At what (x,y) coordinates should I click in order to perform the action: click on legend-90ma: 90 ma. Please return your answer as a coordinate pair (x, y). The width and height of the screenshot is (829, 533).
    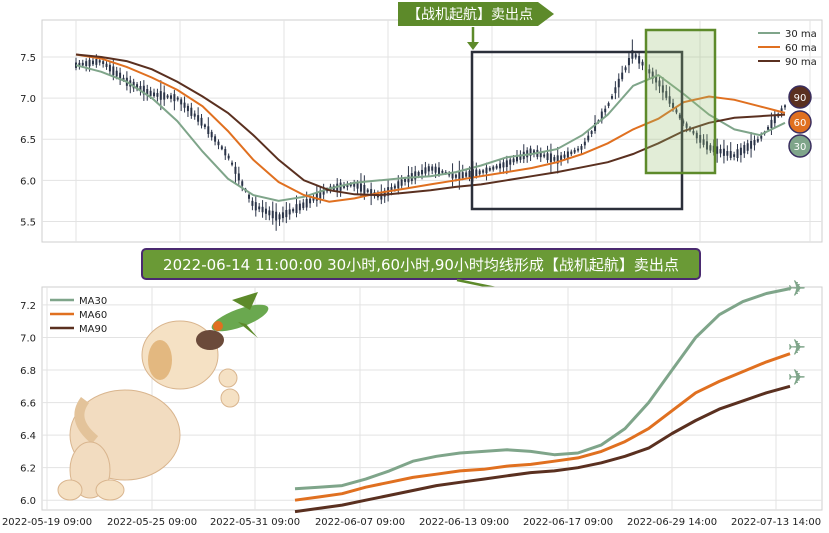
    Looking at the image, I should click on (801, 62).